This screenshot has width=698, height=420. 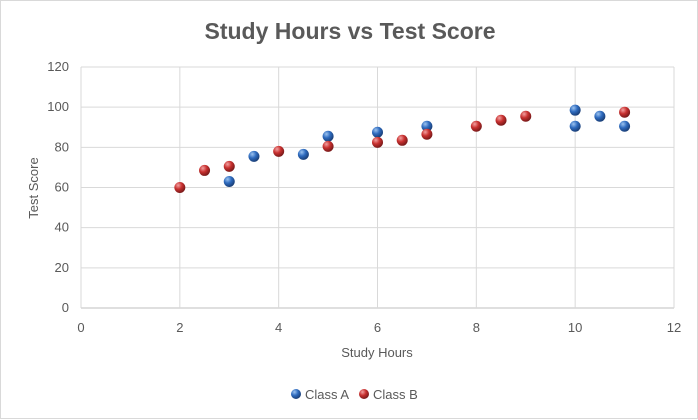 What do you see at coordinates (65, 307) in the screenshot?
I see `y-tick-label: 0` at bounding box center [65, 307].